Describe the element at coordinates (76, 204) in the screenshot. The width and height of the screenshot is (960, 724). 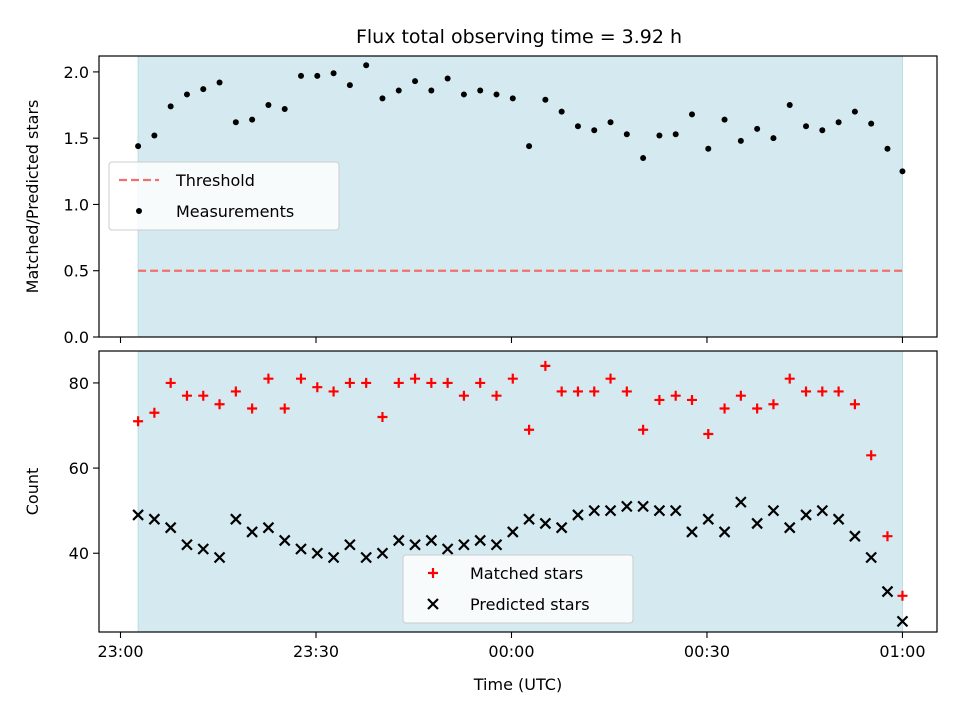
I see `y-tick-label: 1.0` at that location.